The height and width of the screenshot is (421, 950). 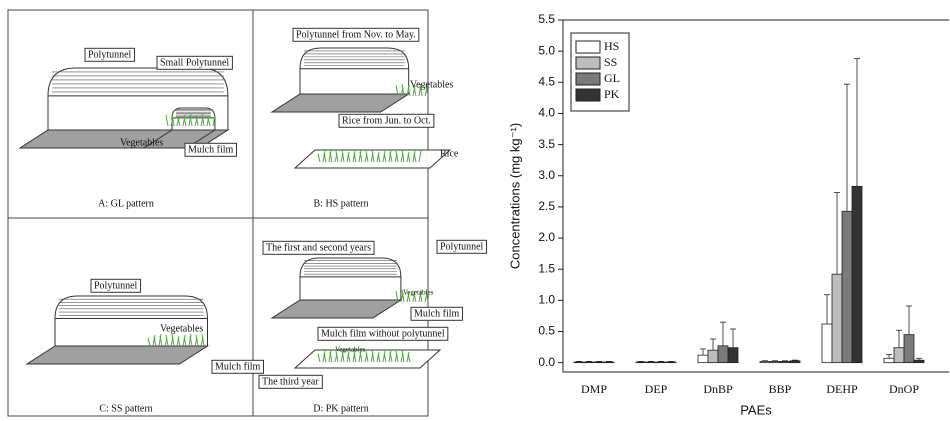 What do you see at coordinates (656, 389) in the screenshot?
I see `x-tick-label: DEP` at bounding box center [656, 389].